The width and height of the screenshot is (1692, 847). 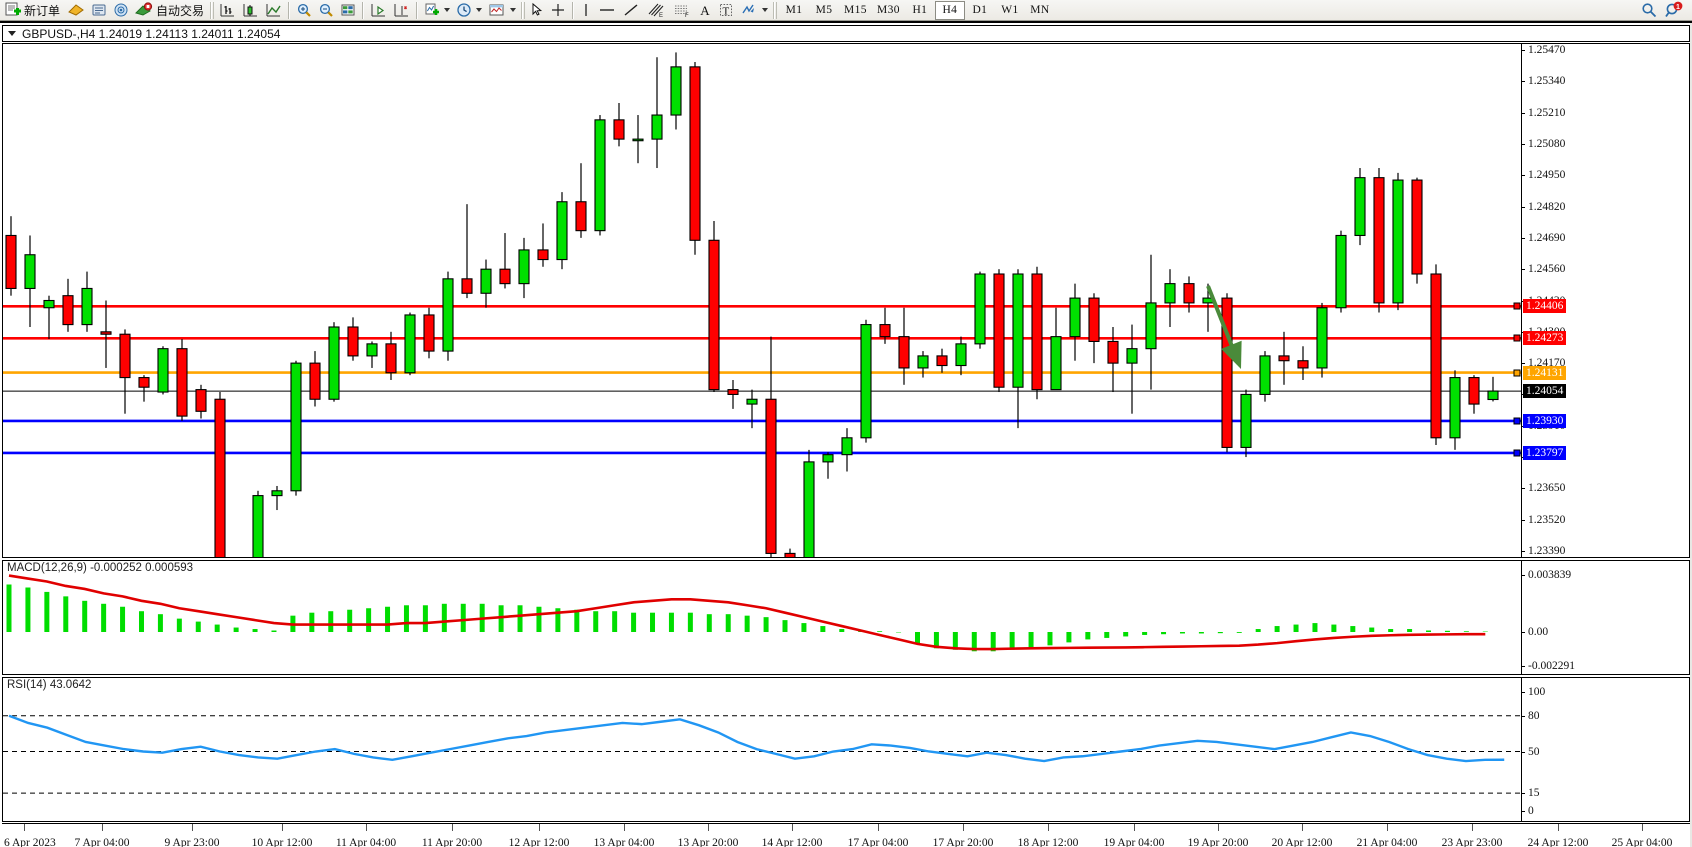 What do you see at coordinates (765, 10) in the screenshot?
I see `arrows-dropdown-caret` at bounding box center [765, 10].